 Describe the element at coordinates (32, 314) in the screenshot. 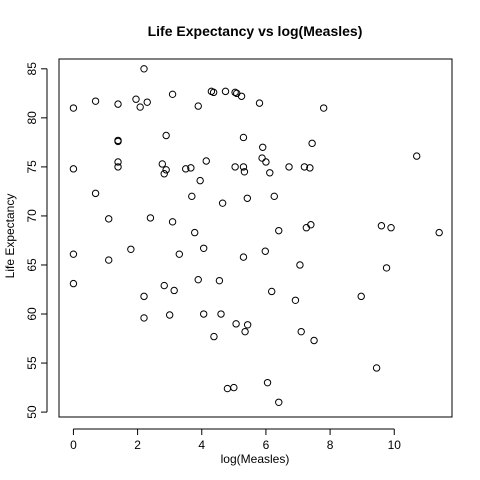

I see `y-tick-label: 60` at that location.